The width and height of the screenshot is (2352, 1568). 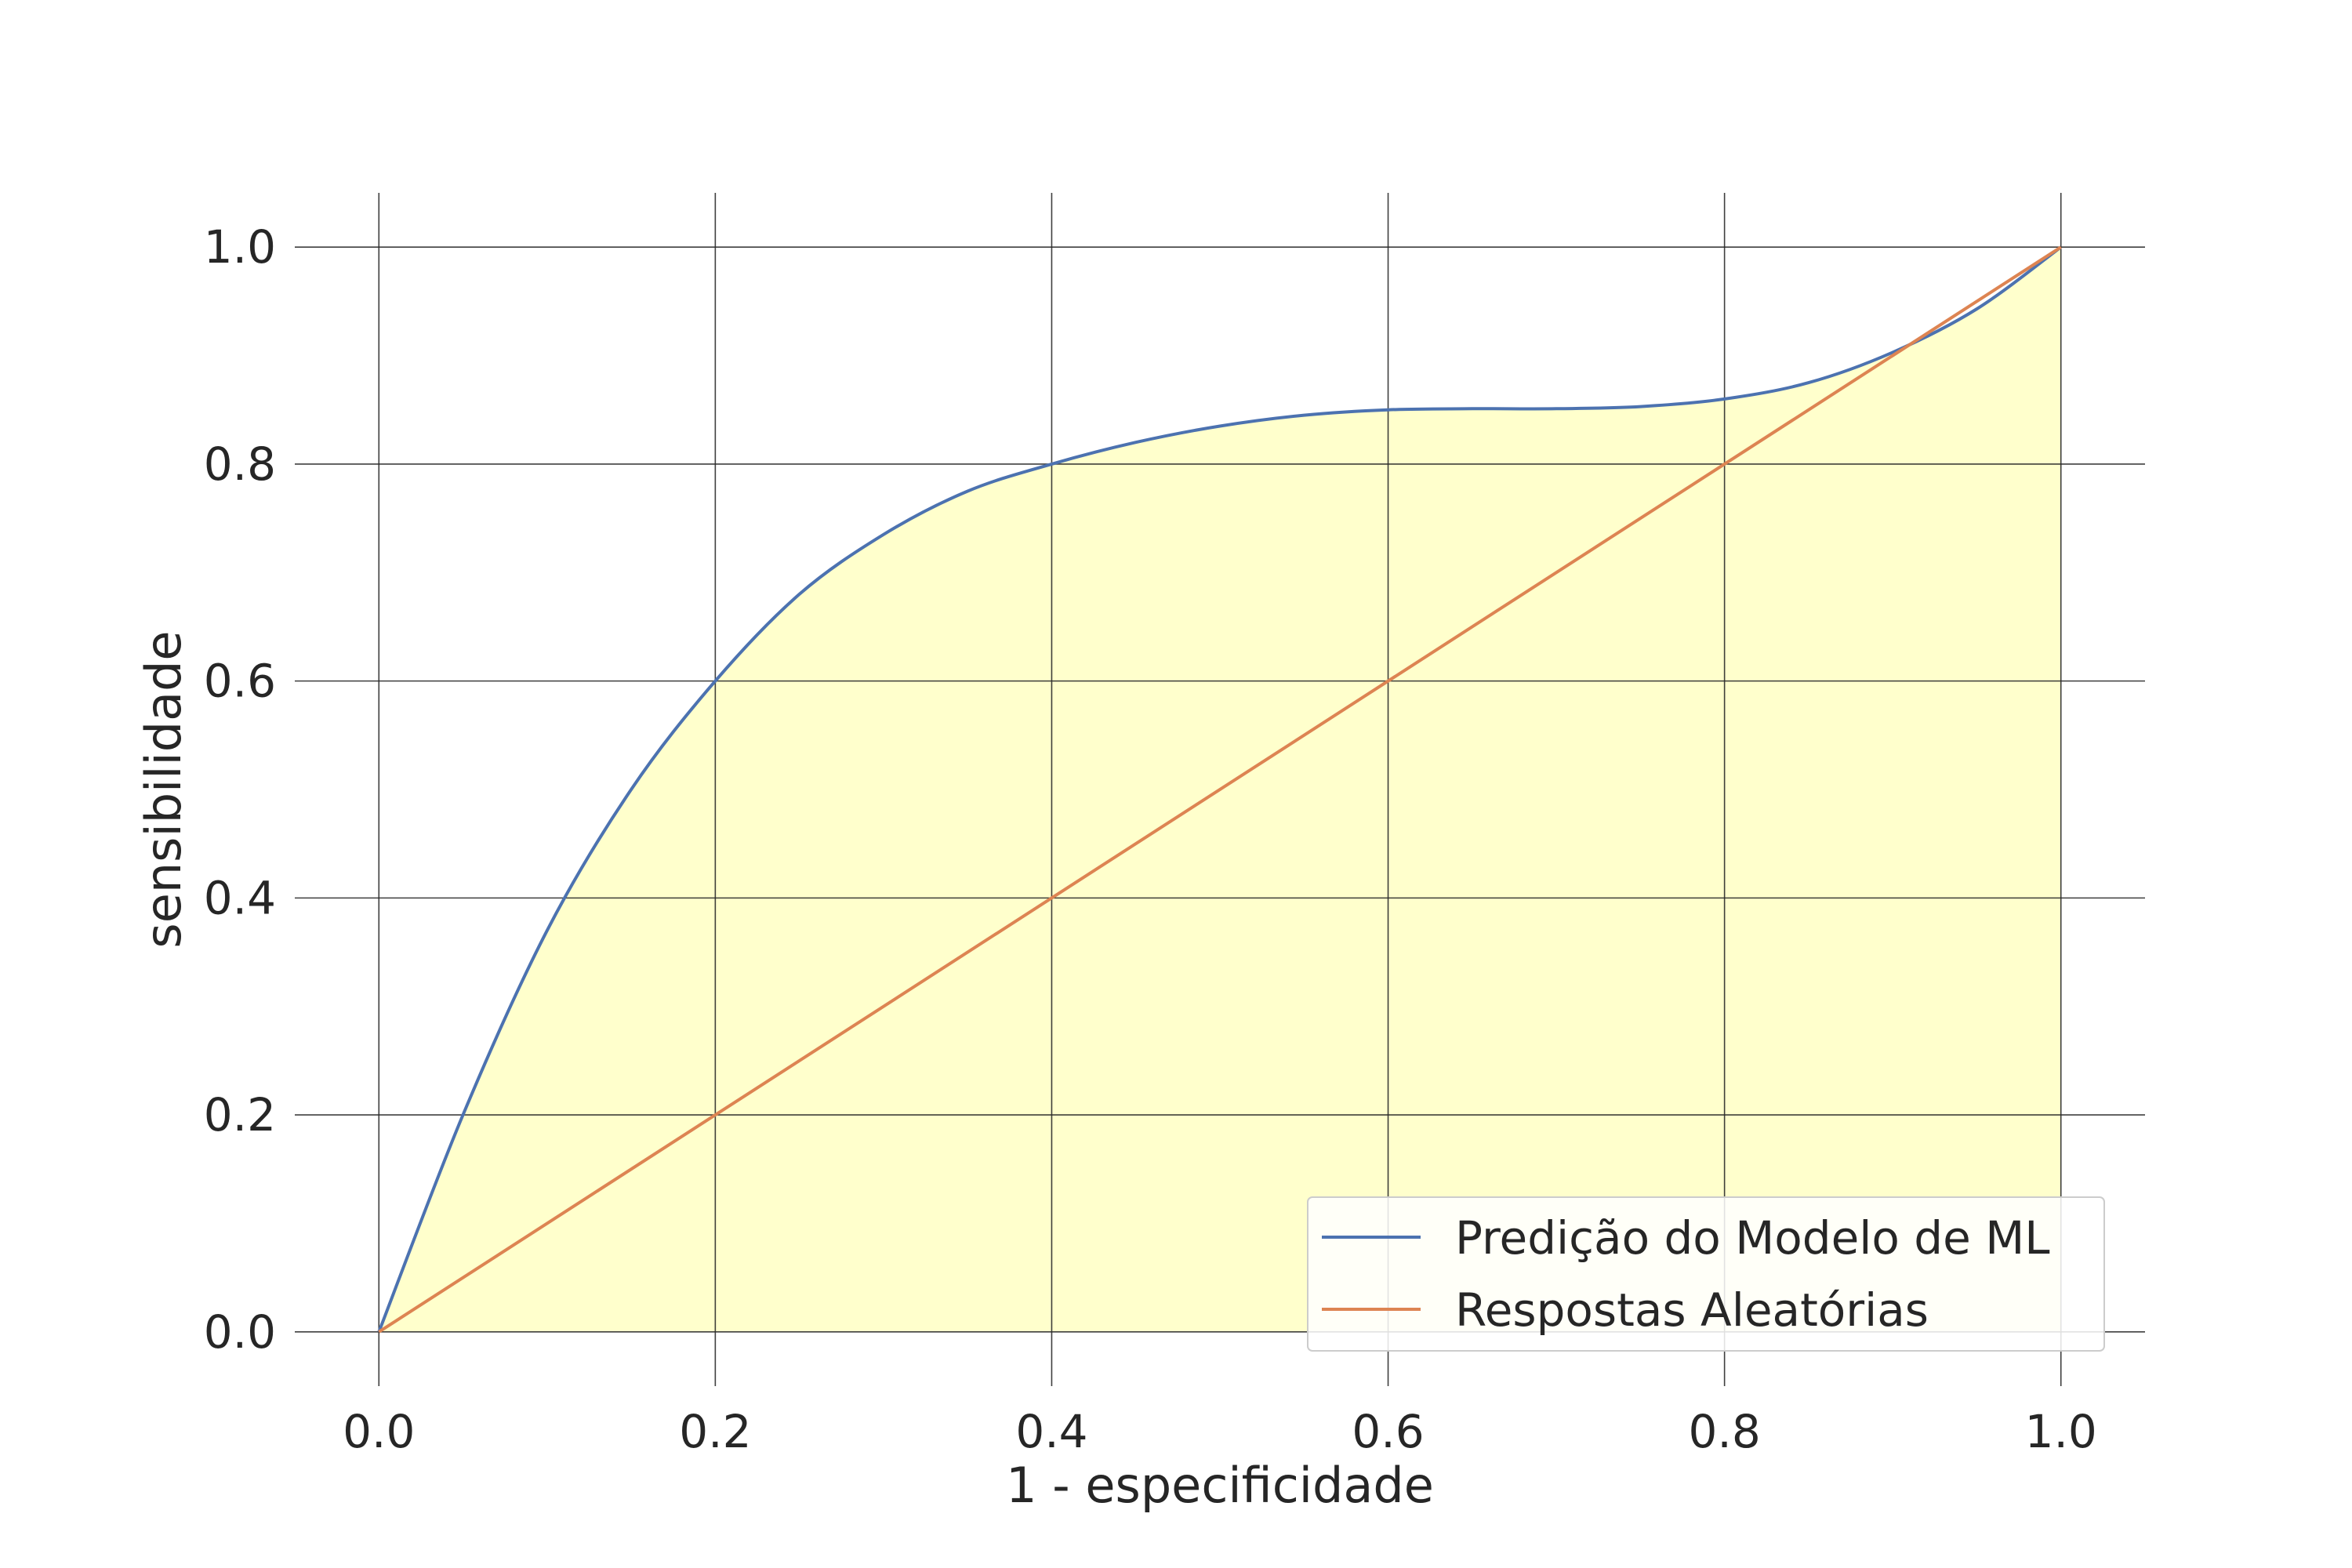 I want to click on y-tick-label: 1.0, so click(x=240, y=247).